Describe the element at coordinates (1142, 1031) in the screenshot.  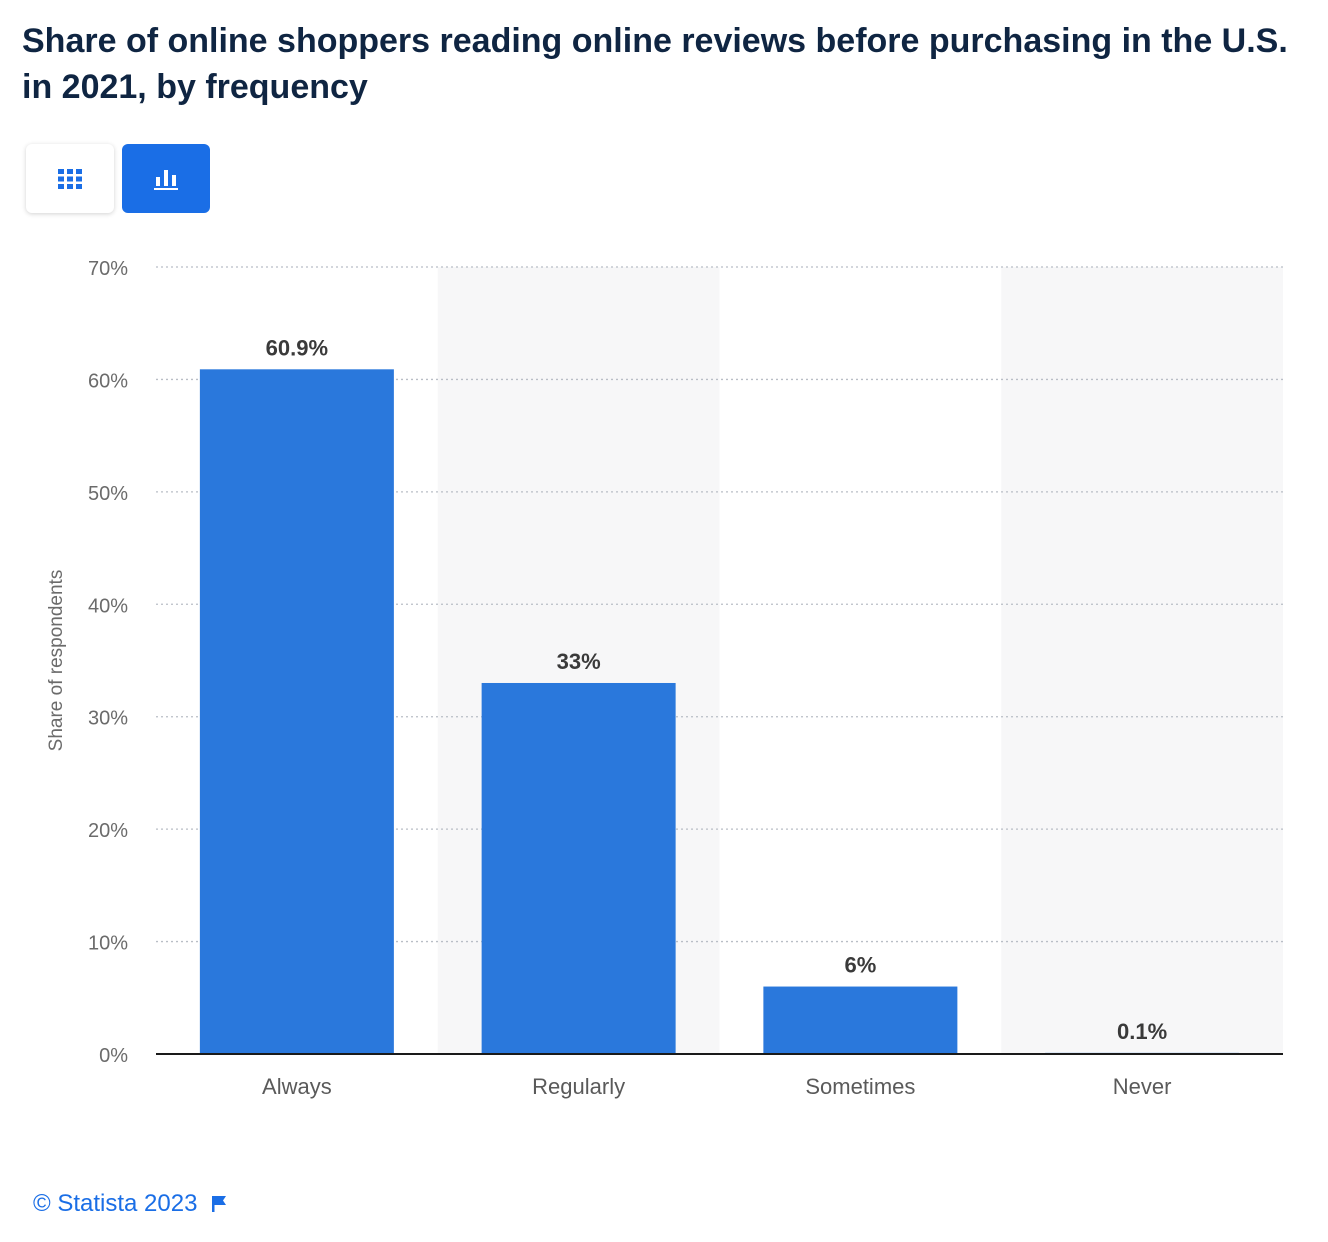
I see `data-label: 0.1%` at that location.